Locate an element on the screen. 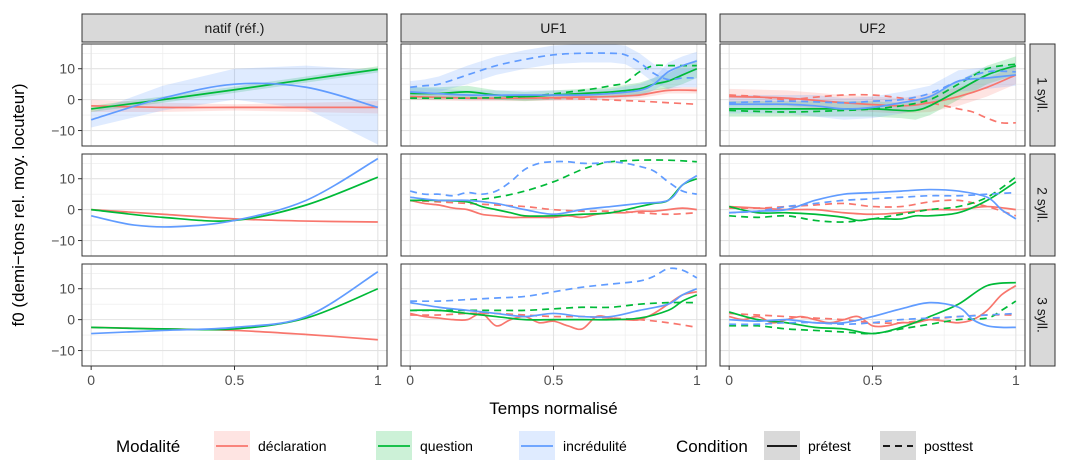 The image size is (1069, 460). row-strip-label: 2 syll. is located at coordinates (1043, 205).